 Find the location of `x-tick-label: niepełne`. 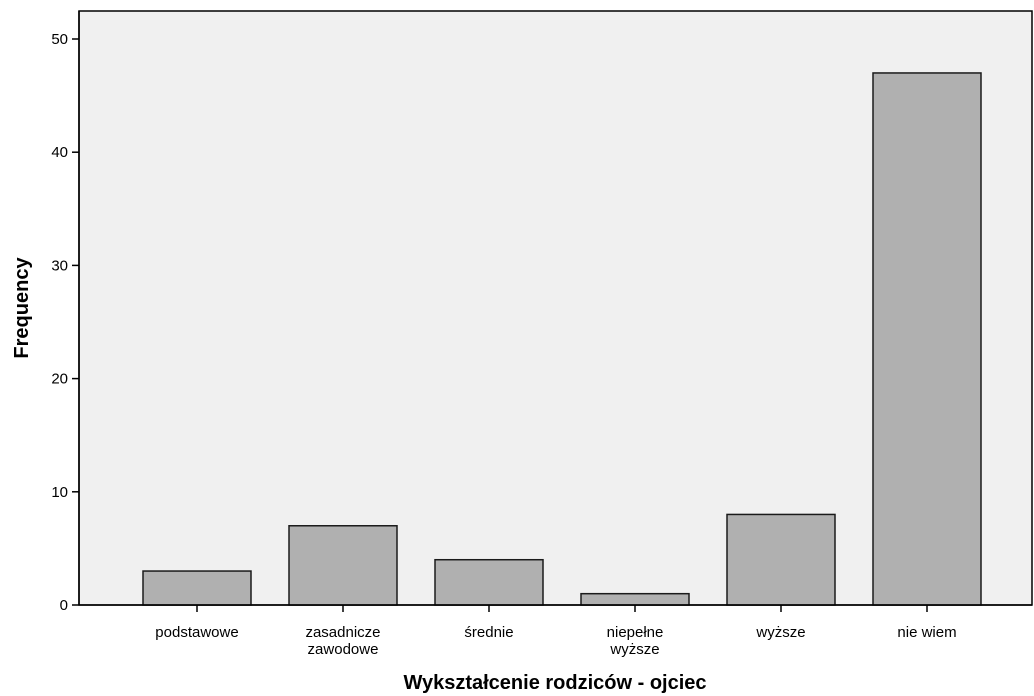

x-tick-label: niepełne is located at coordinates (635, 632).